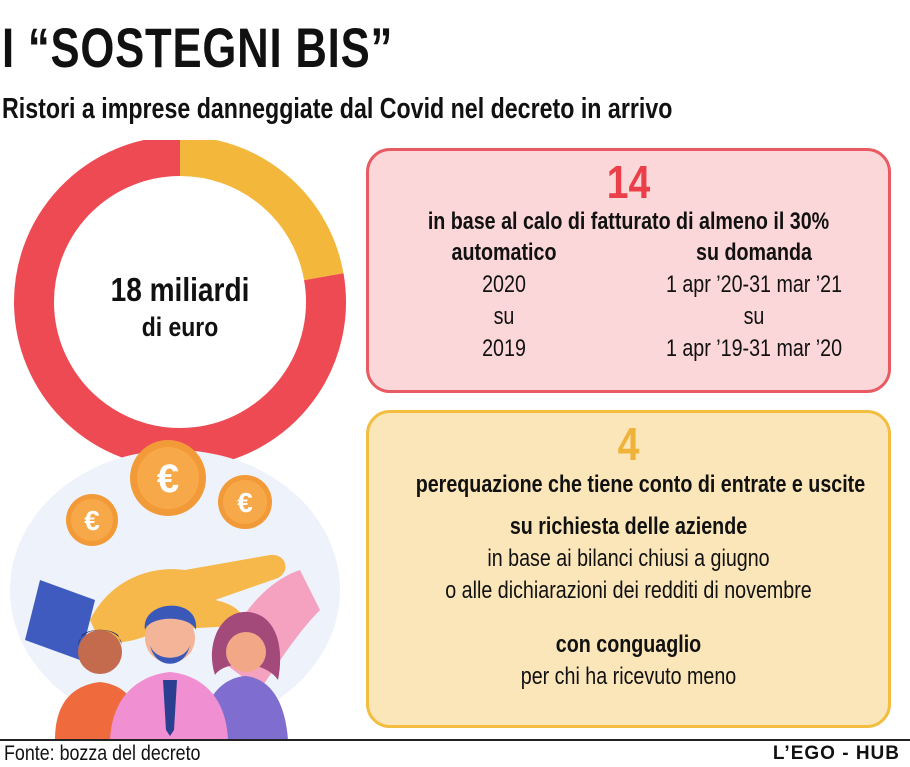  Describe the element at coordinates (628, 444) in the screenshot. I see `box-value: 4` at that location.